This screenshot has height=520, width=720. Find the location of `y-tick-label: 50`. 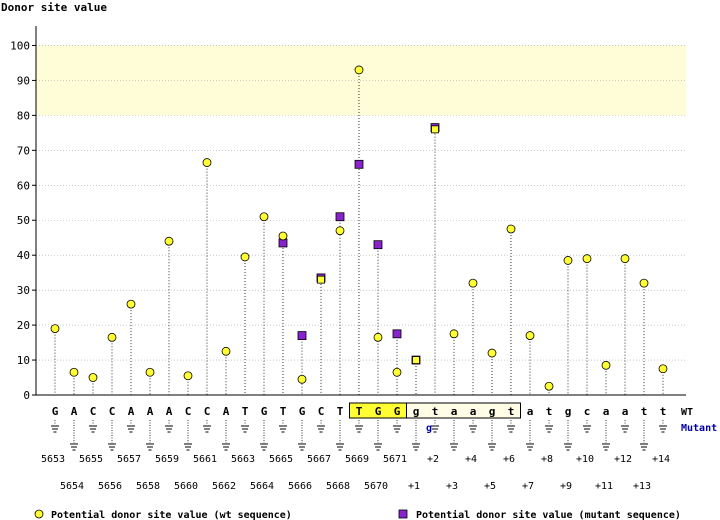

y-tick-label: 50 is located at coordinates (23, 220).